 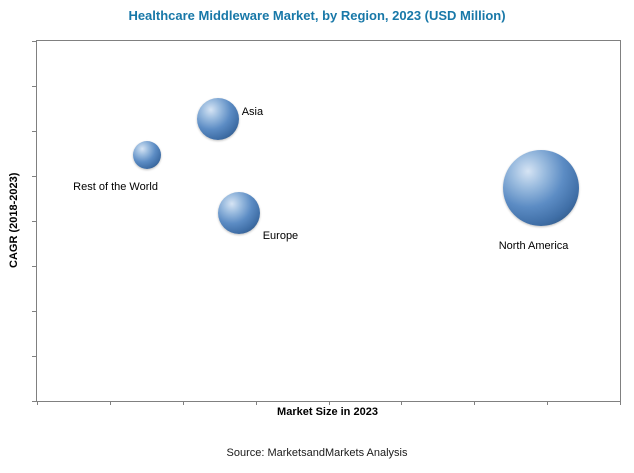 I want to click on bubble-label-asia: Asia, so click(x=252, y=112).